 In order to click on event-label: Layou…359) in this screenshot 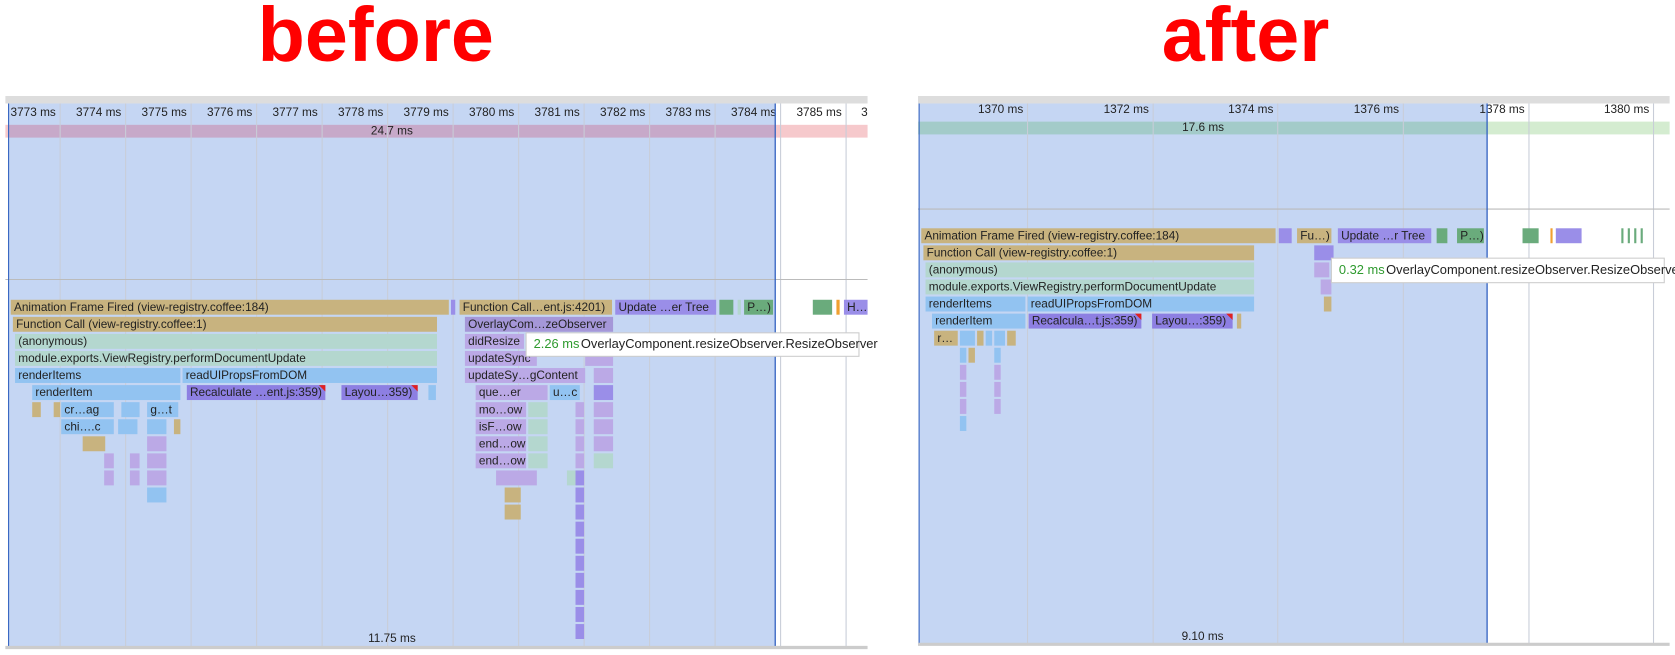, I will do `click(379, 392)`.